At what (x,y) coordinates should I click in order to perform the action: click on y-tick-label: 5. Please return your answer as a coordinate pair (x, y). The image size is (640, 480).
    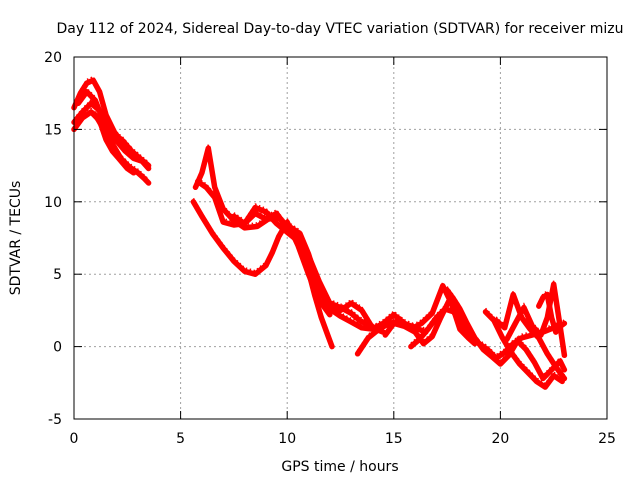
    Looking at the image, I should click on (57, 275).